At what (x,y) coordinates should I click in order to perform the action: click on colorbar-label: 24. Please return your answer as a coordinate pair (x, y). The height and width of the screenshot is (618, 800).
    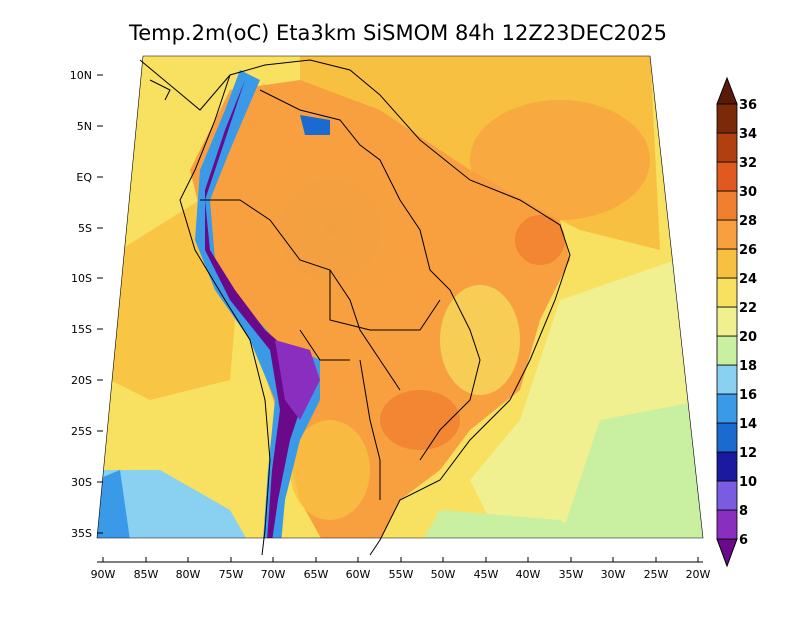
    Looking at the image, I should click on (748, 279).